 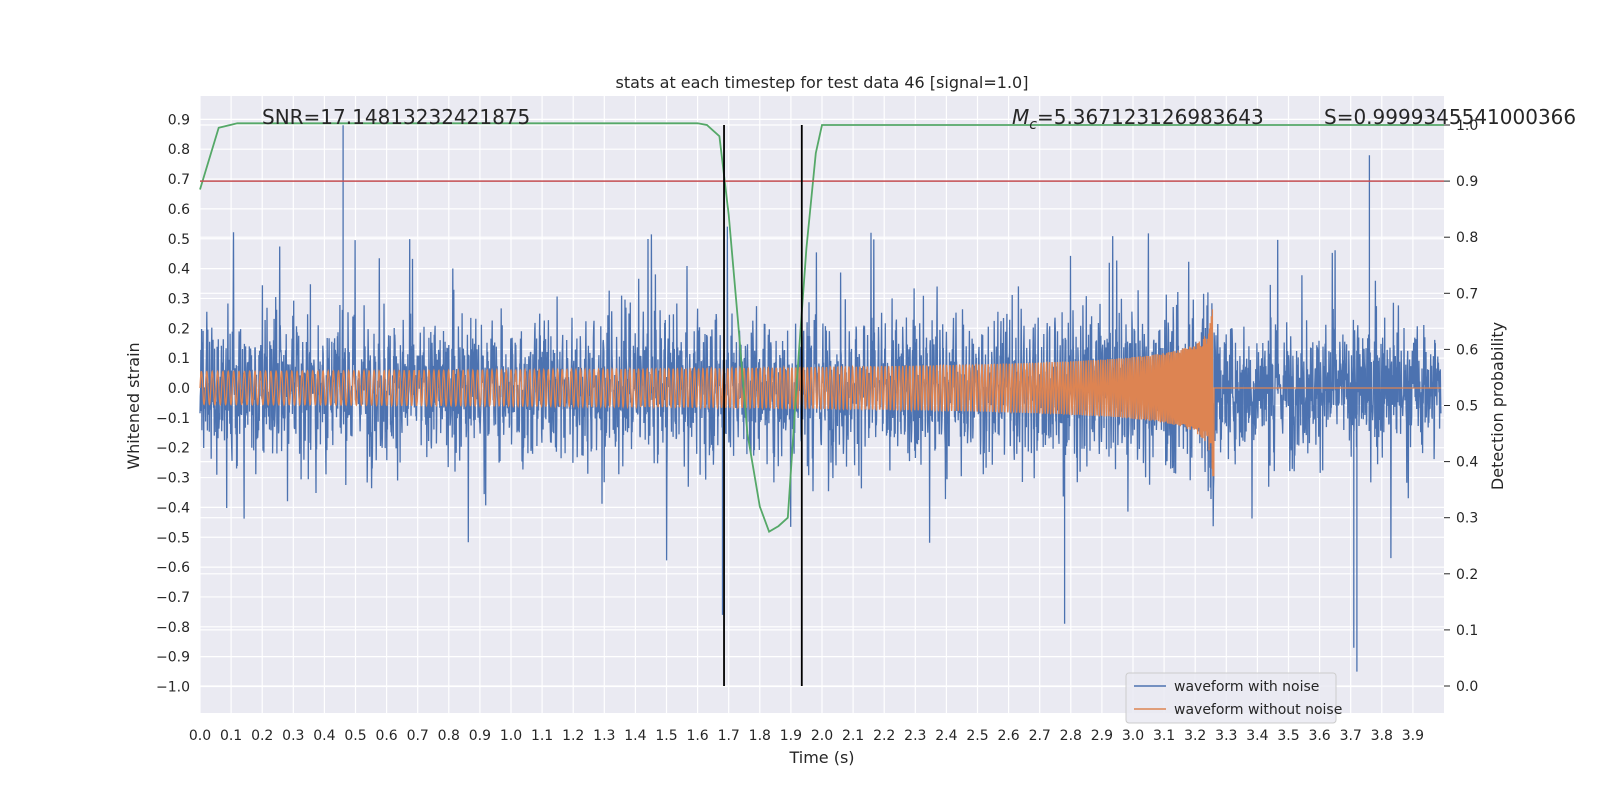 I want to click on right-tick-label: 0.1, so click(x=1467, y=631).